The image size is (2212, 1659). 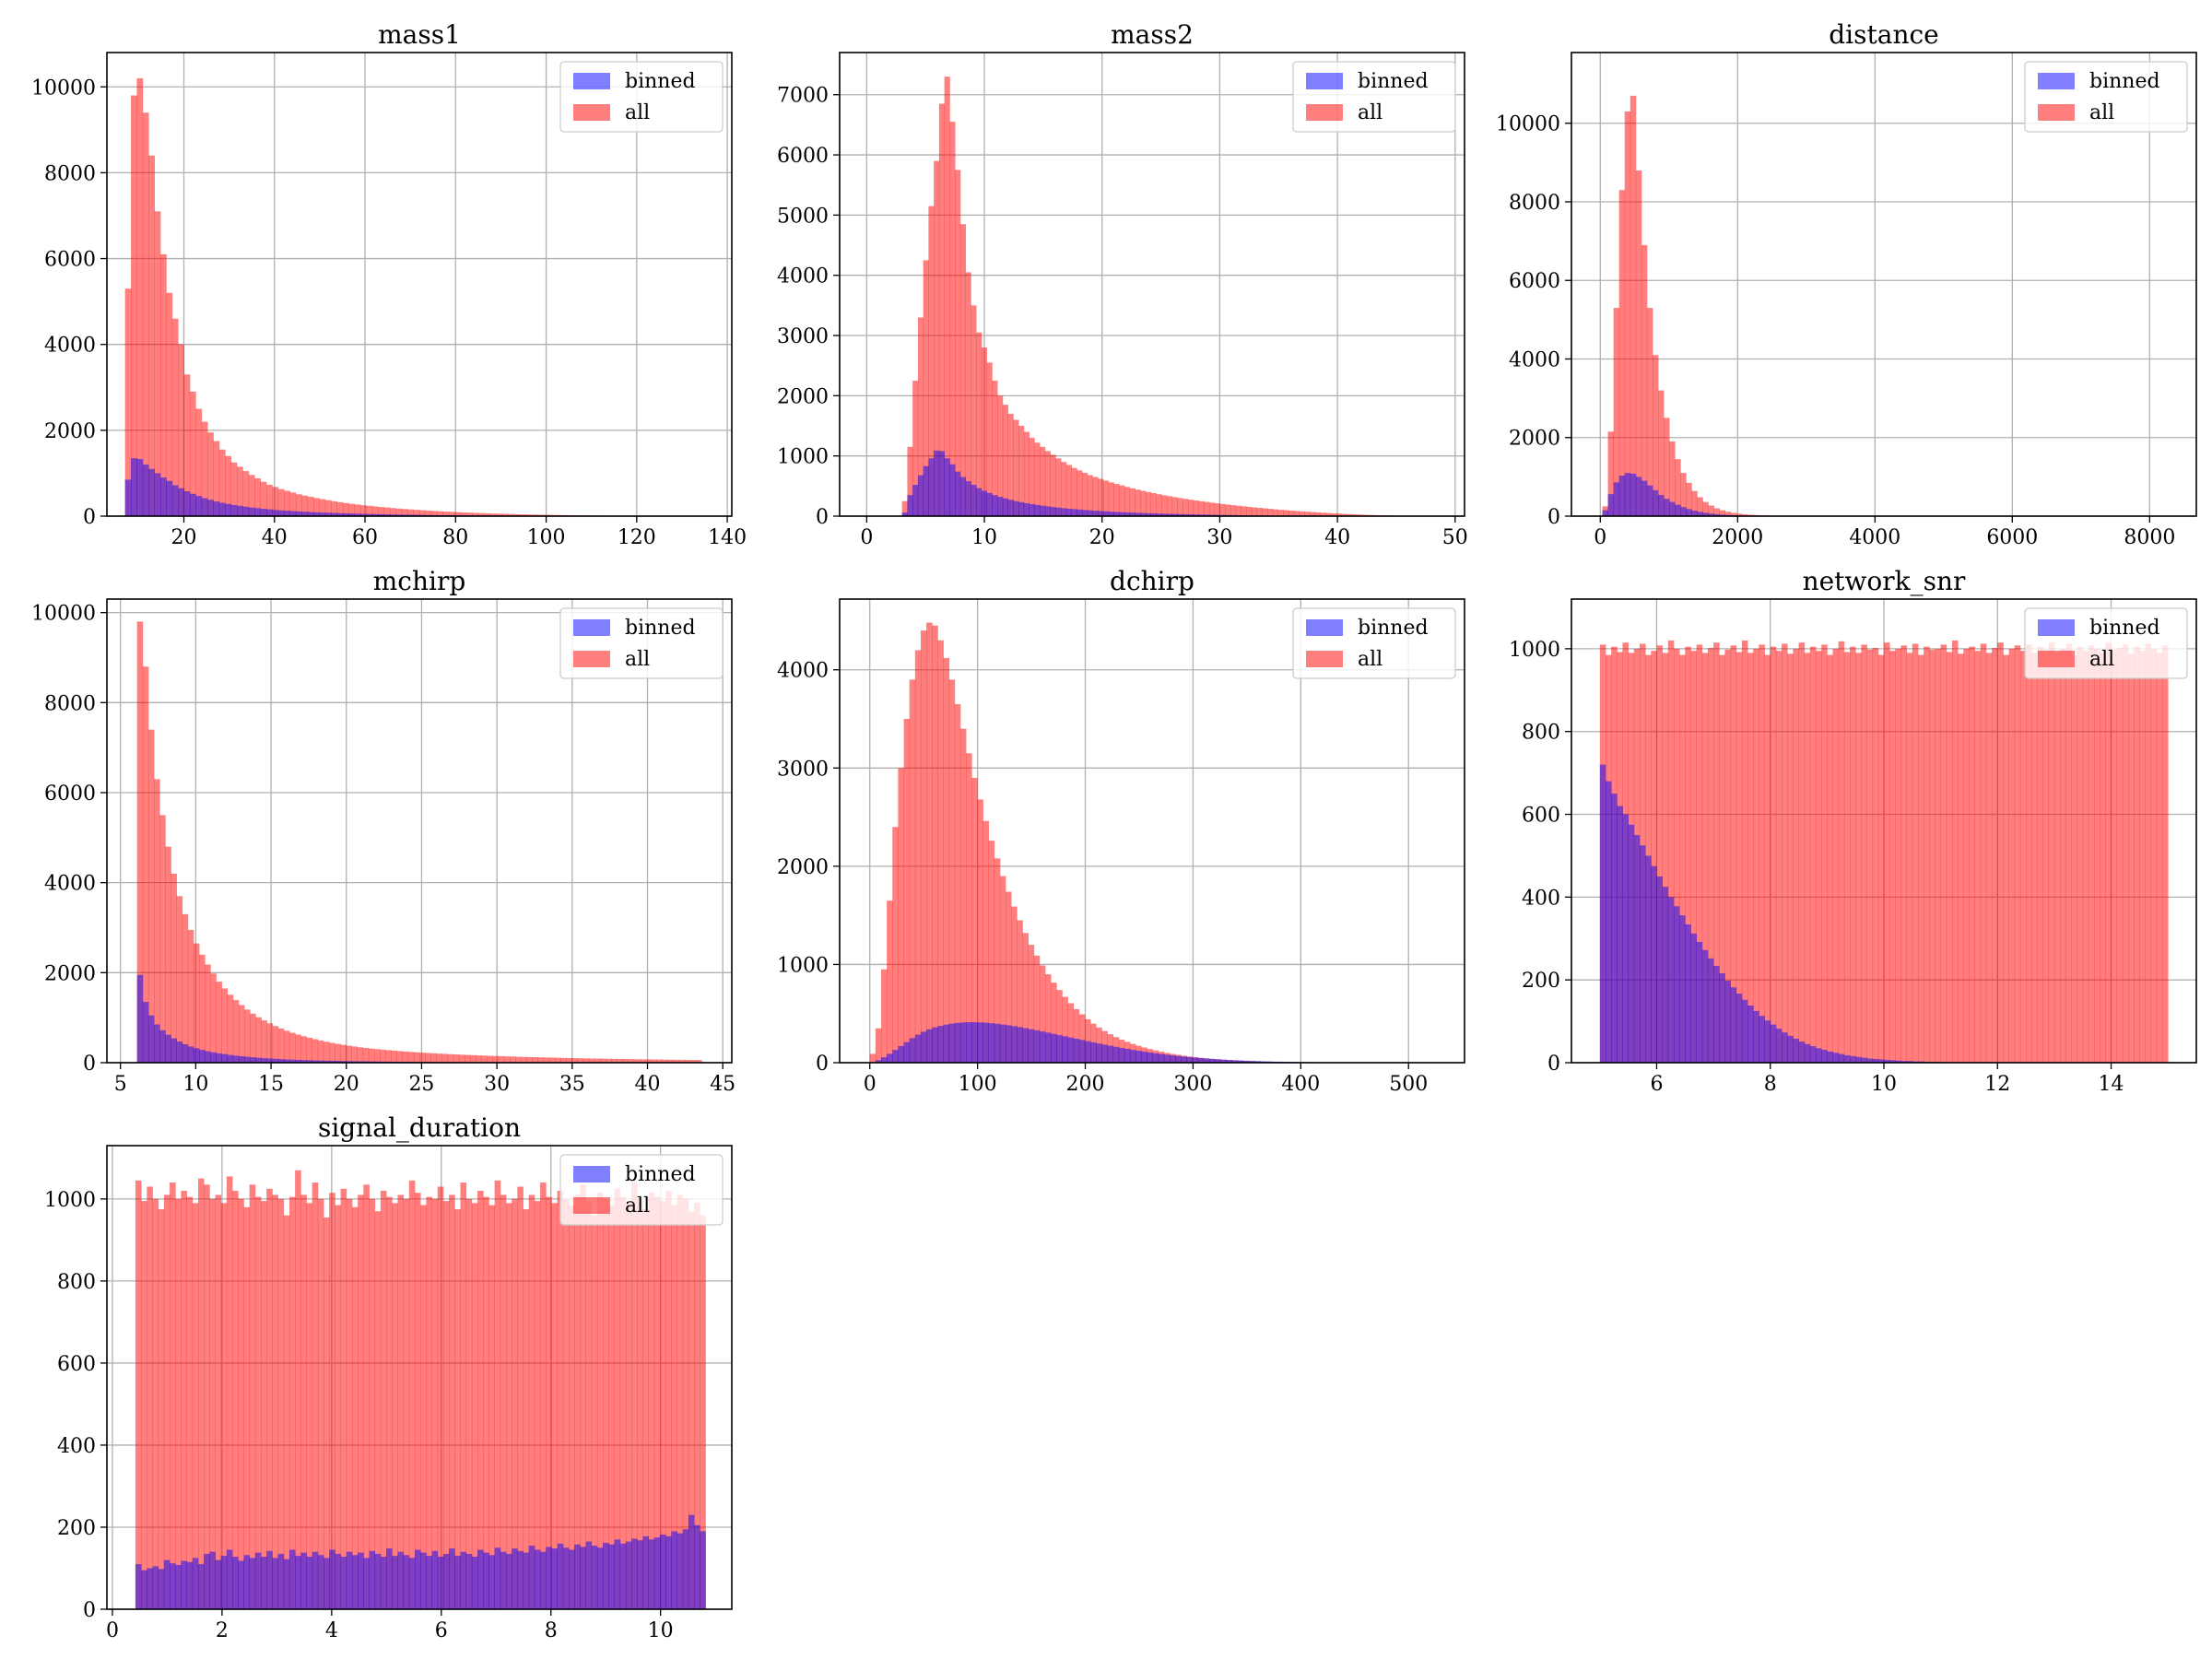 I want to click on y-tick-label: 4000, so click(x=70, y=346).